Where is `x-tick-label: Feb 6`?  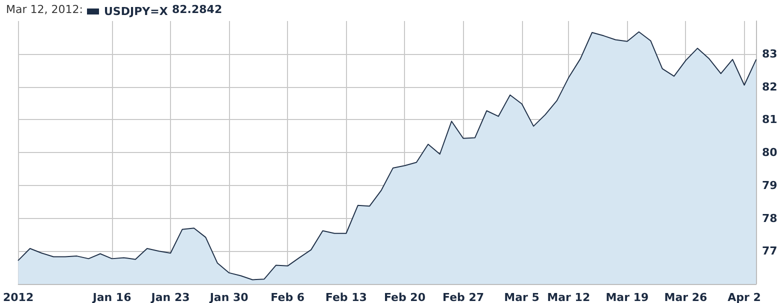
x-tick-label: Feb 6 is located at coordinates (287, 297).